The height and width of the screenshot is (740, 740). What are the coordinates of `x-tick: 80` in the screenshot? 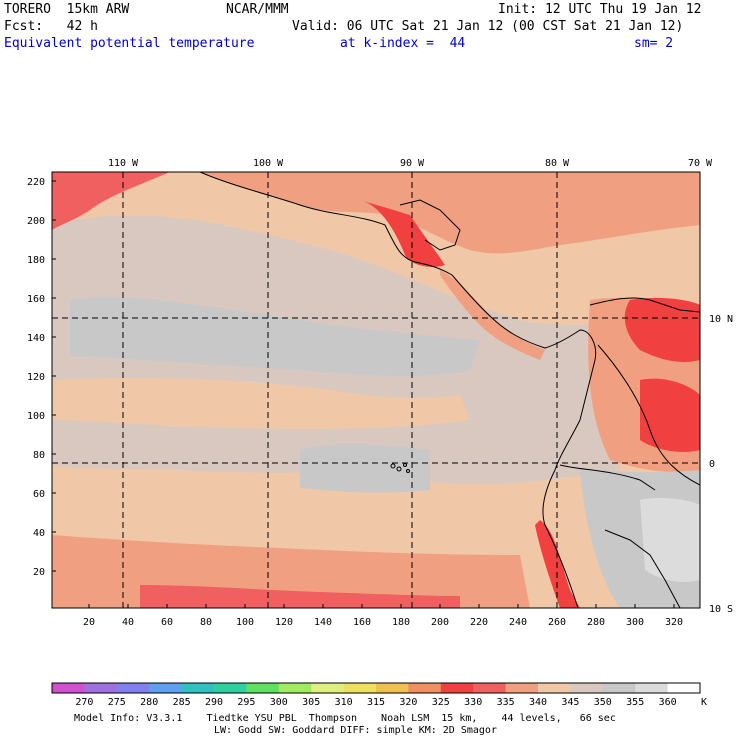 It's located at (206, 622).